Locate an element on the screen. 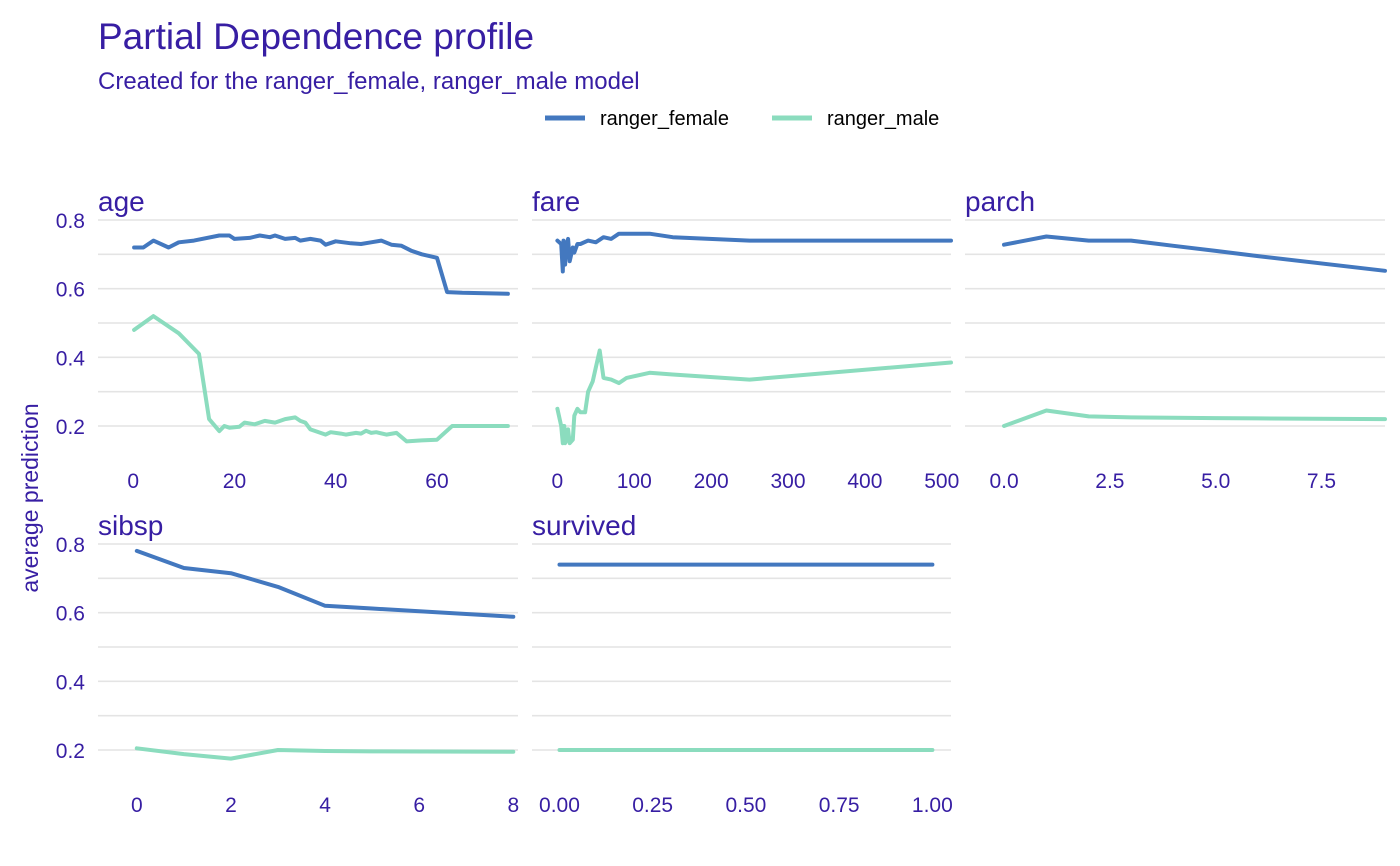 This screenshot has width=1400, height=866. x-tick-label: 2 is located at coordinates (231, 805).